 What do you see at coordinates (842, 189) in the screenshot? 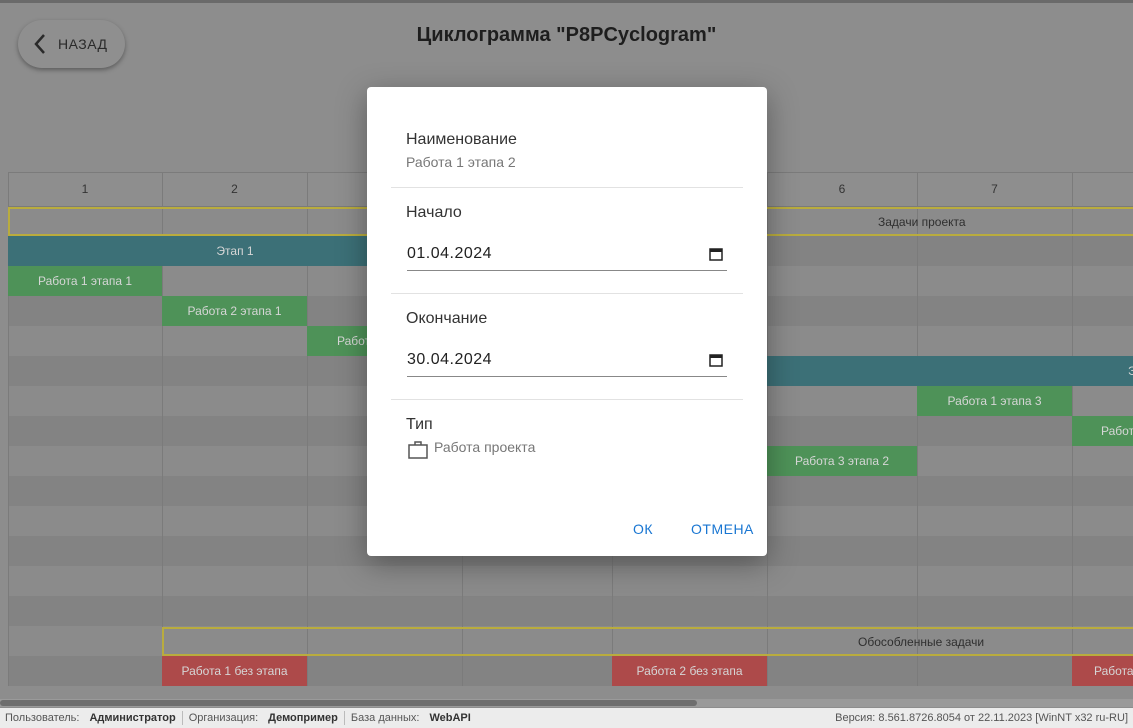
I see `column-header: 6` at bounding box center [842, 189].